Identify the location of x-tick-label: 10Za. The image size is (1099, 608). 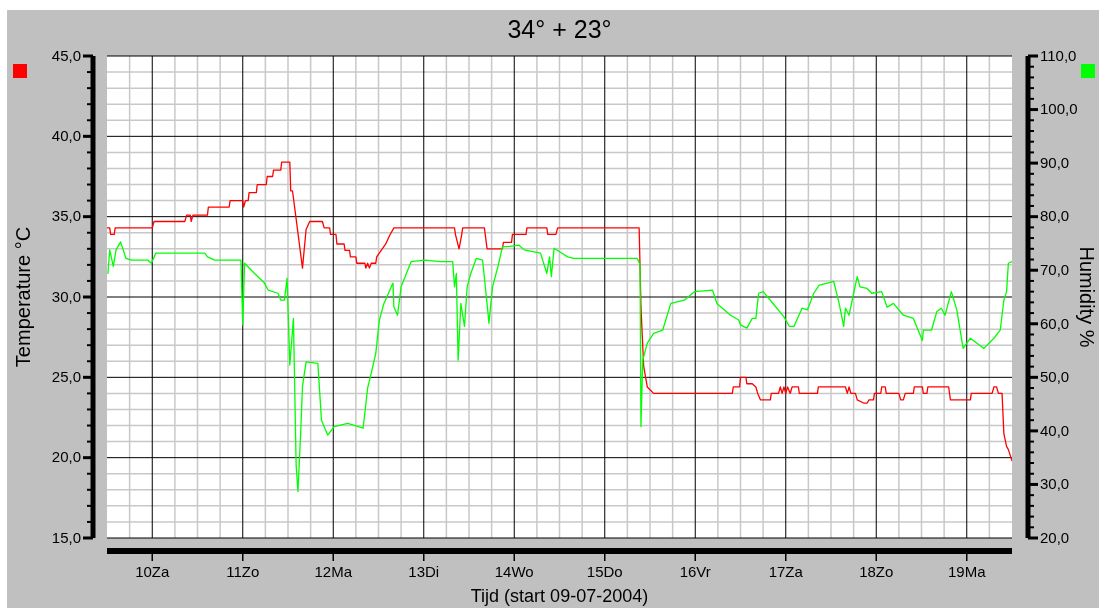
(152, 571).